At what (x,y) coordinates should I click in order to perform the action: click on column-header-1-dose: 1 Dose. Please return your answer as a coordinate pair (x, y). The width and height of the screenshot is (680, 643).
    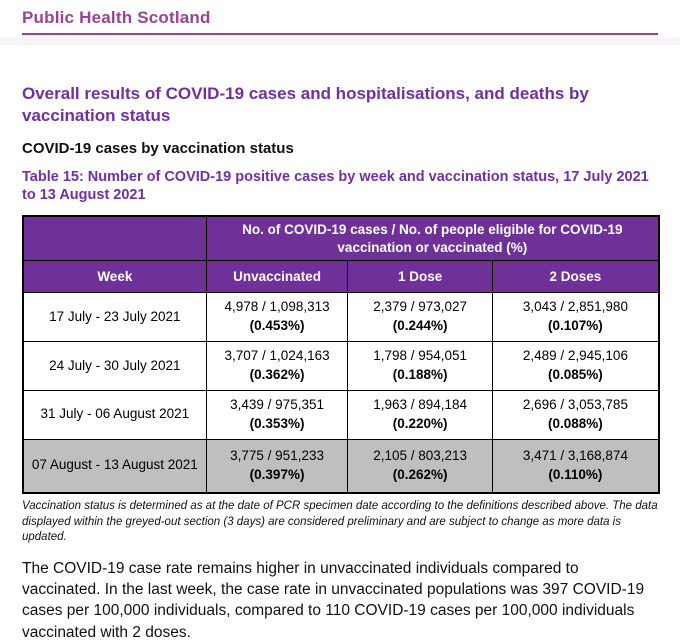
    Looking at the image, I should click on (420, 277).